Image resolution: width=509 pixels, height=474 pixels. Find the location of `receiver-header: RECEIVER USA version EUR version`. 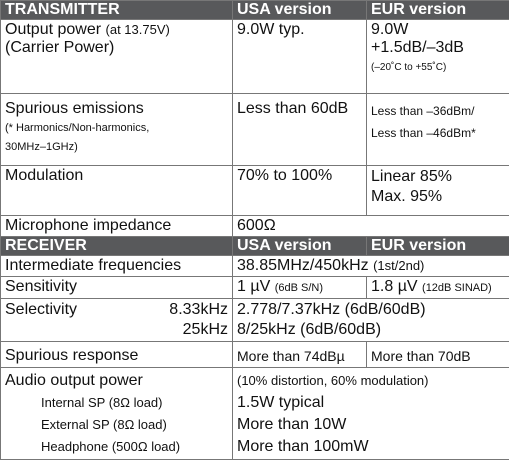

receiver-header: RECEIVER USA version EUR version is located at coordinates (254, 246).